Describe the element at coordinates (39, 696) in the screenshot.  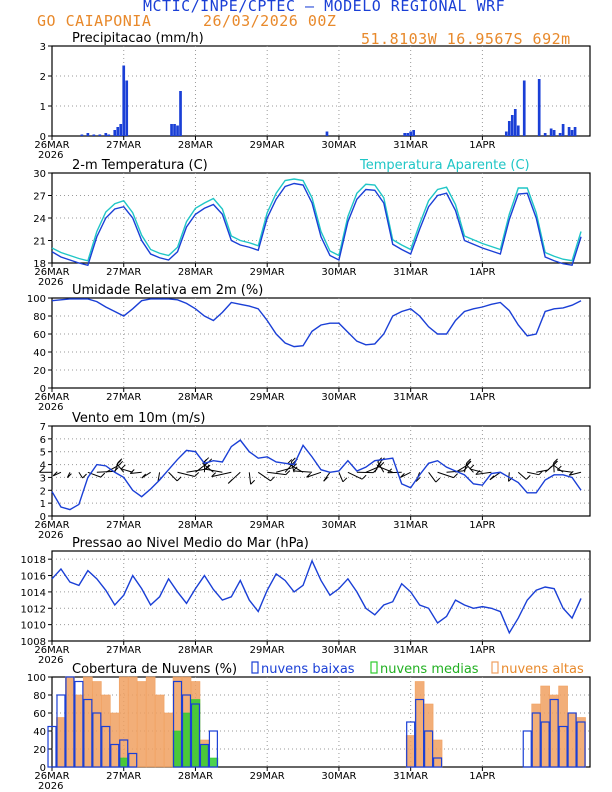
I see `clouds-ytick-label: 80` at that location.